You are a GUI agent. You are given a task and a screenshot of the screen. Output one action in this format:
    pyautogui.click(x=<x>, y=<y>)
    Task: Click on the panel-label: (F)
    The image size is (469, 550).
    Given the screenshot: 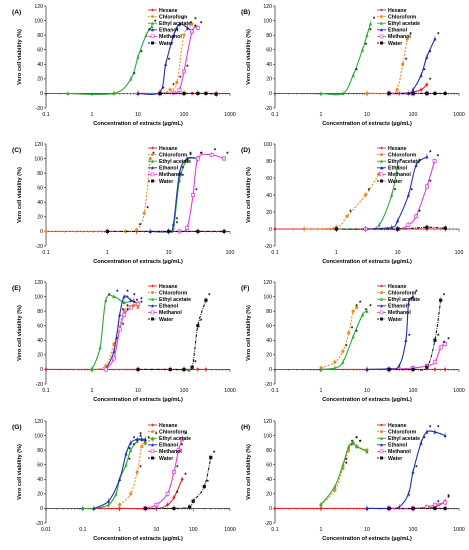 What is the action you would take?
    pyautogui.click(x=245, y=288)
    